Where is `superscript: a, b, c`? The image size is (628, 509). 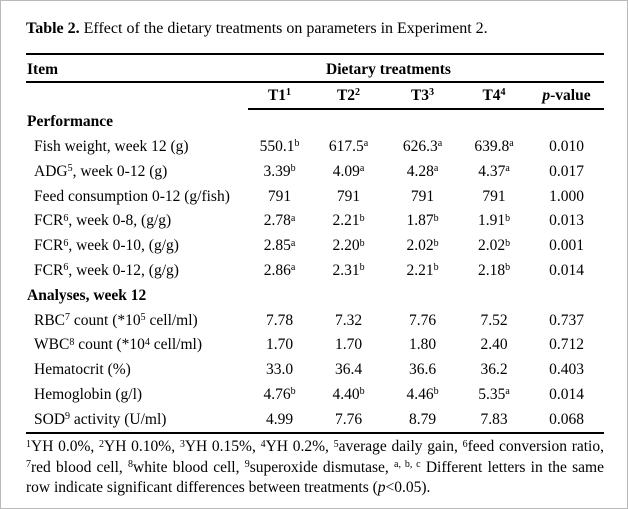
superscript: a, b, c is located at coordinates (407, 465).